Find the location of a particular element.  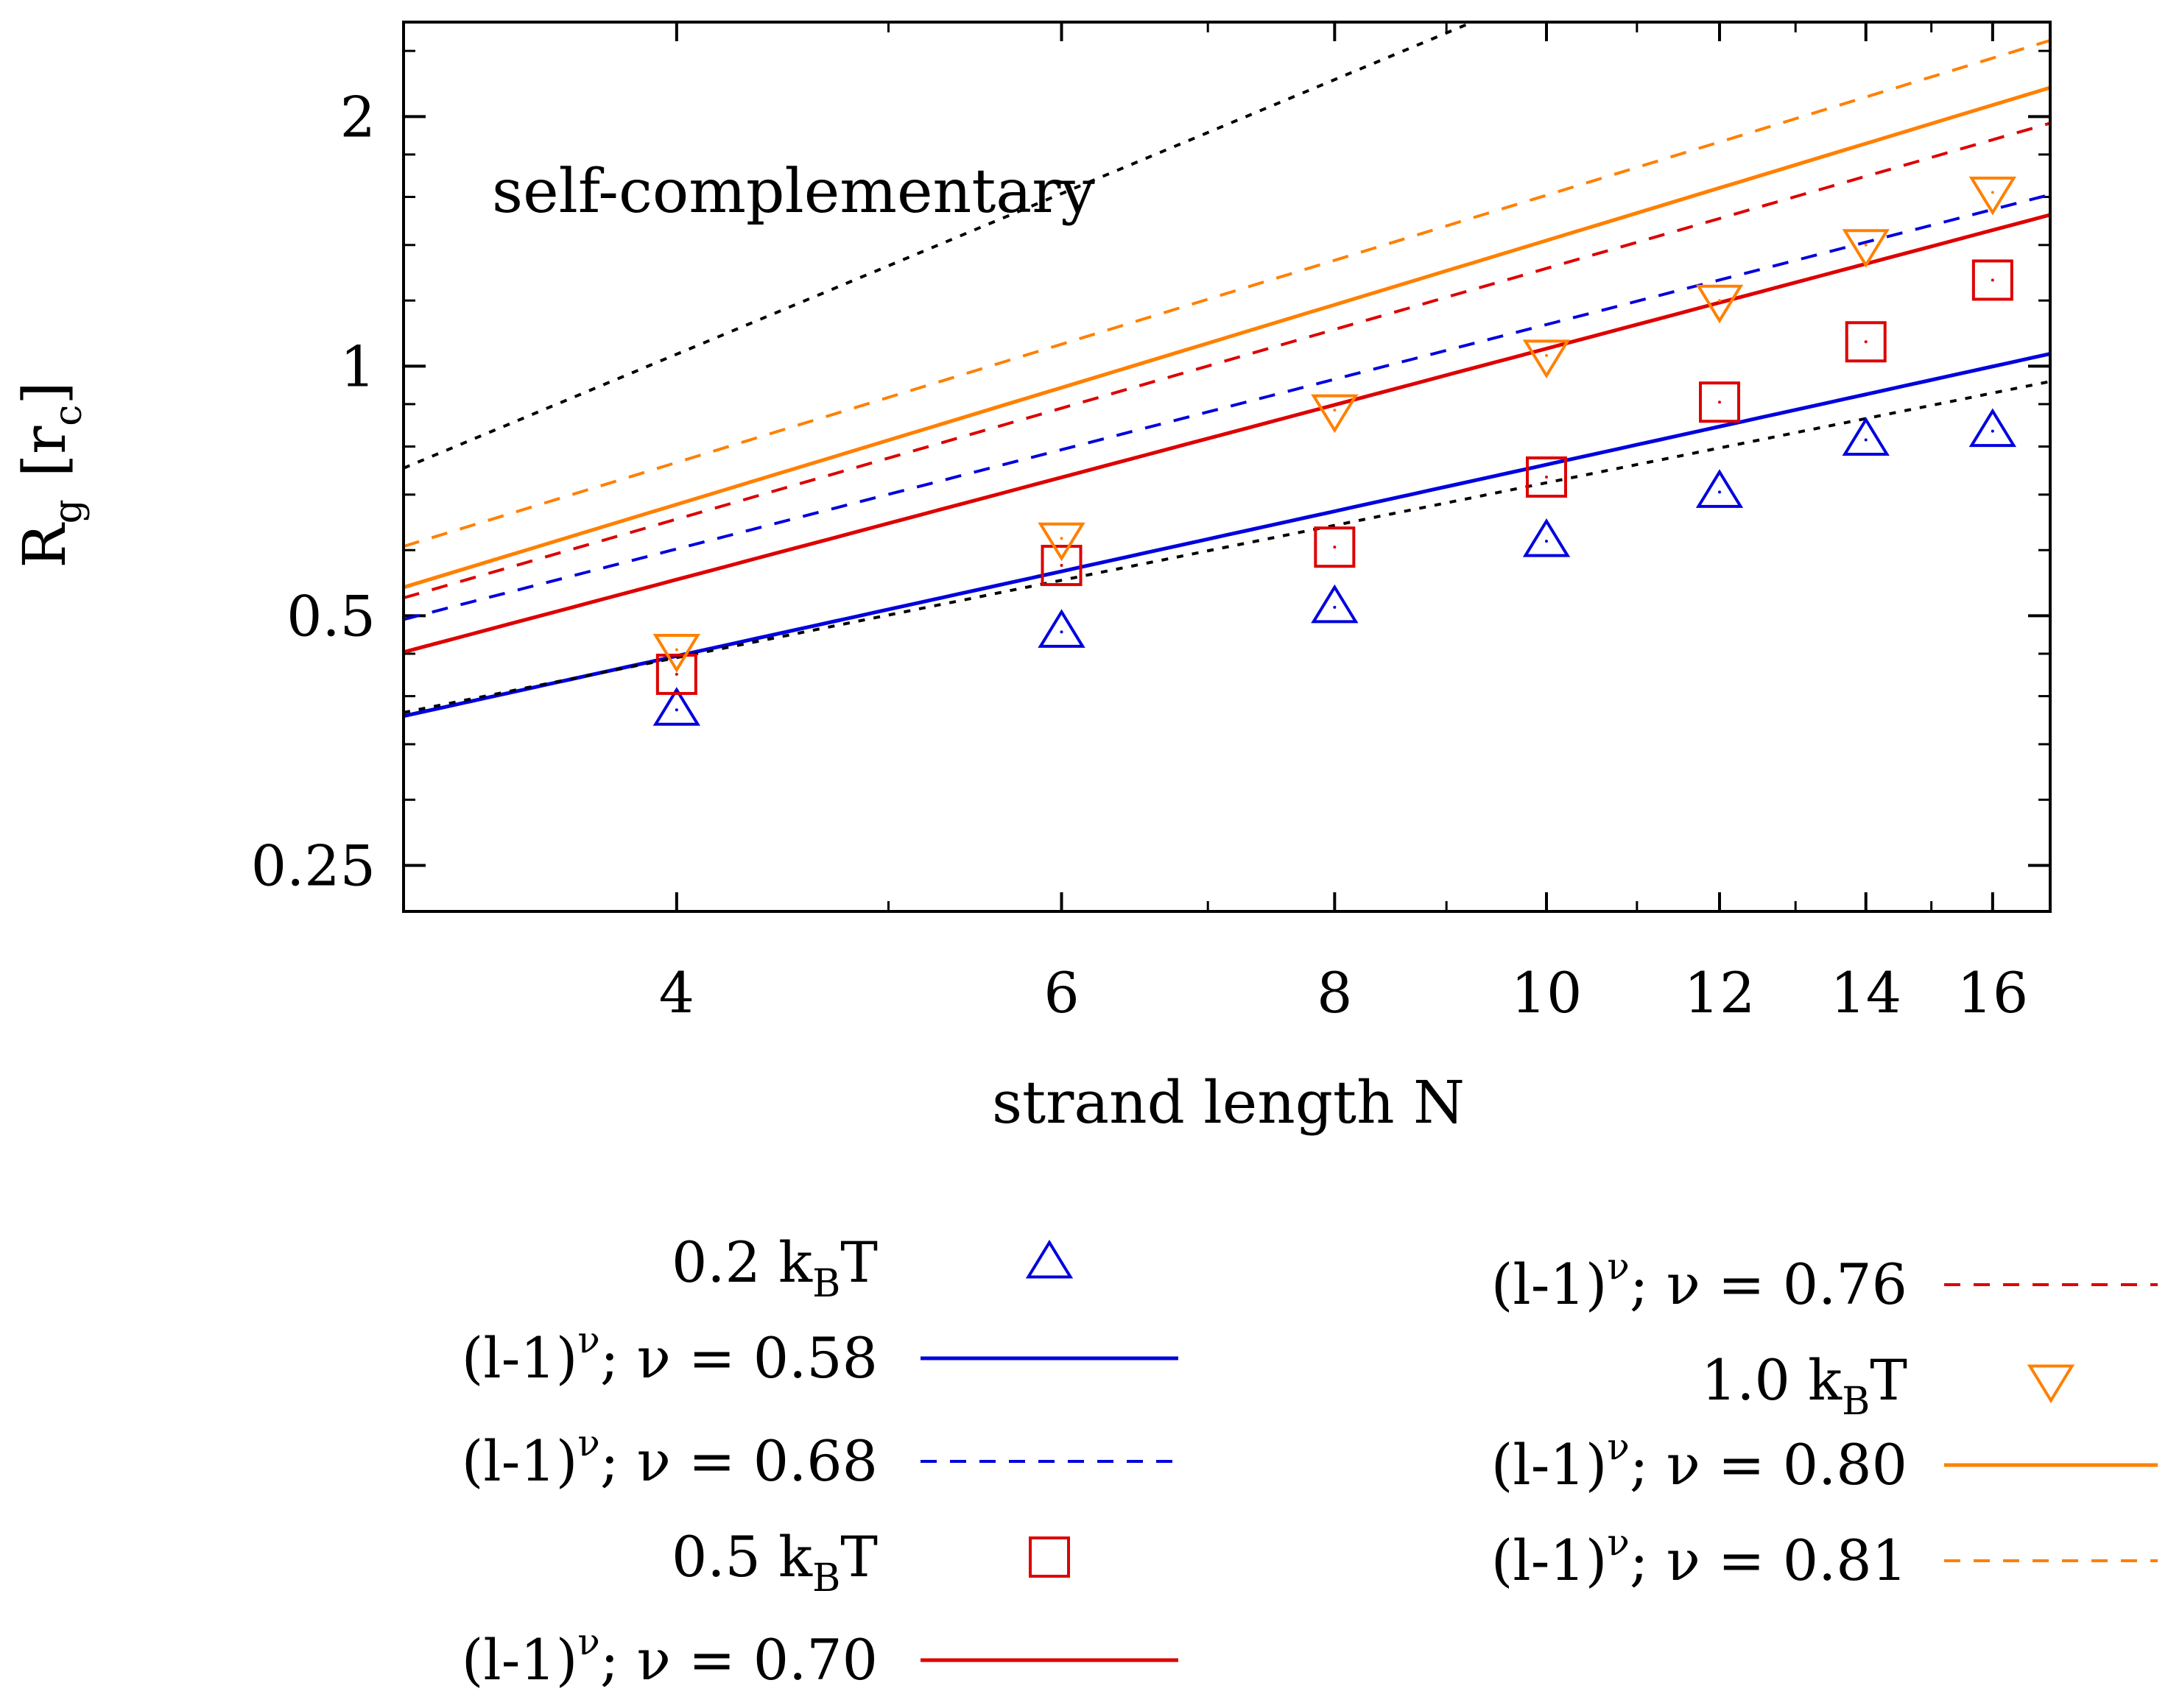

x-tick-label-10: 10 is located at coordinates (1547, 993).